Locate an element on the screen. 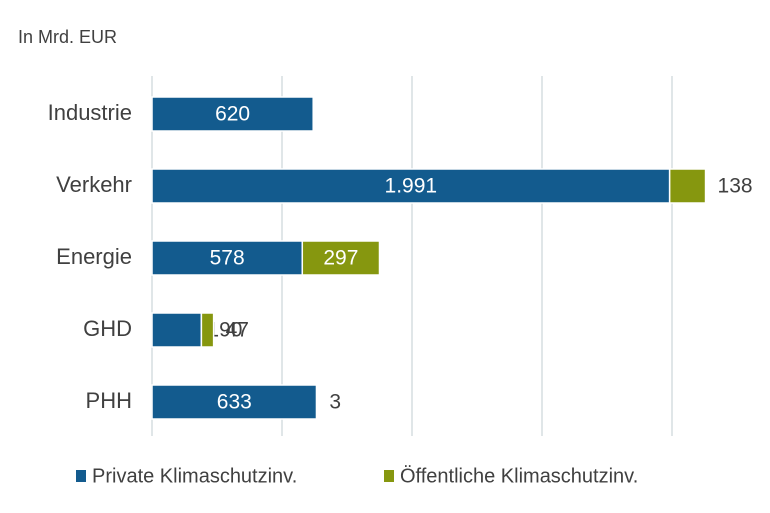 The width and height of the screenshot is (770, 513). value-label: 620 is located at coordinates (232, 114).